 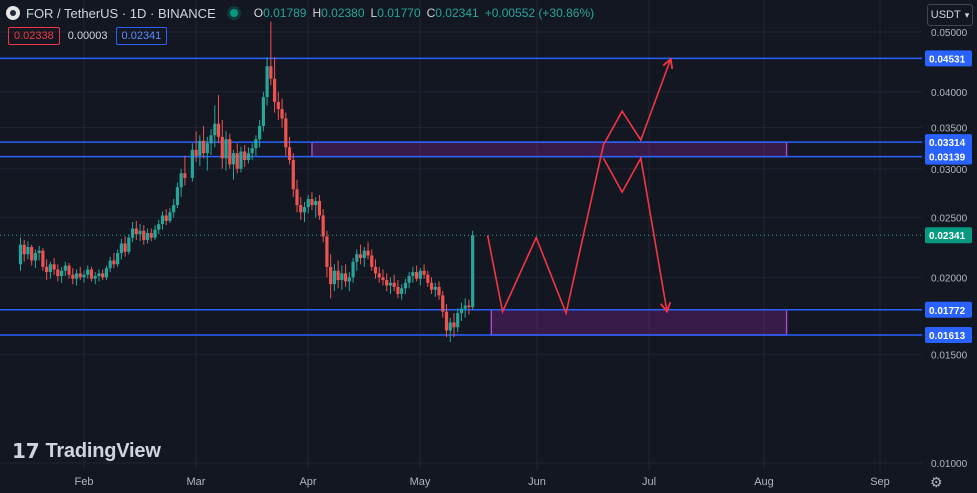 I want to click on price-tick-label: 0.05000, so click(x=949, y=33).